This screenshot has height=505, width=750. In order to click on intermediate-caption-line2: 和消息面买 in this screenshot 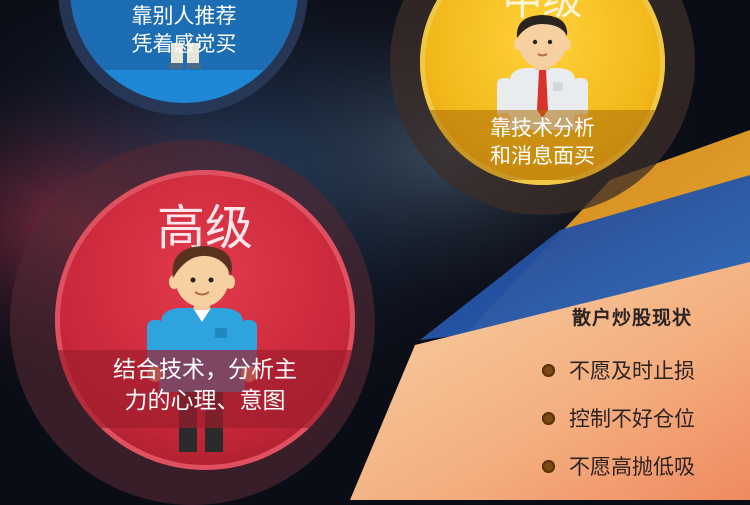, I will do `click(542, 156)`.